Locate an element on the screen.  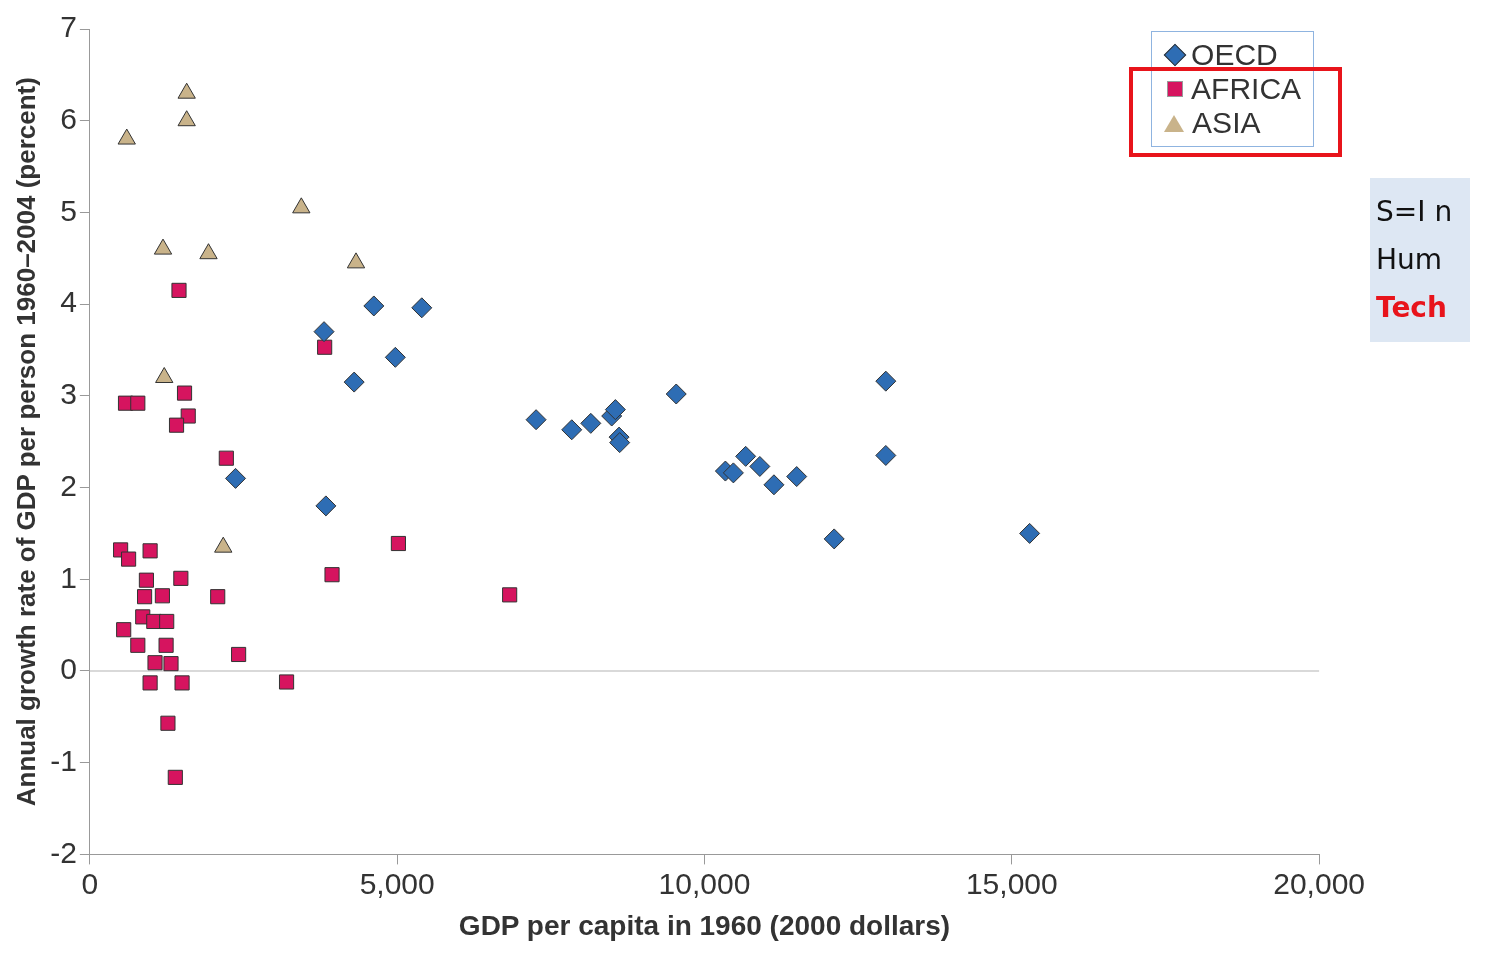
text: S=I n is located at coordinates (1415, 212).